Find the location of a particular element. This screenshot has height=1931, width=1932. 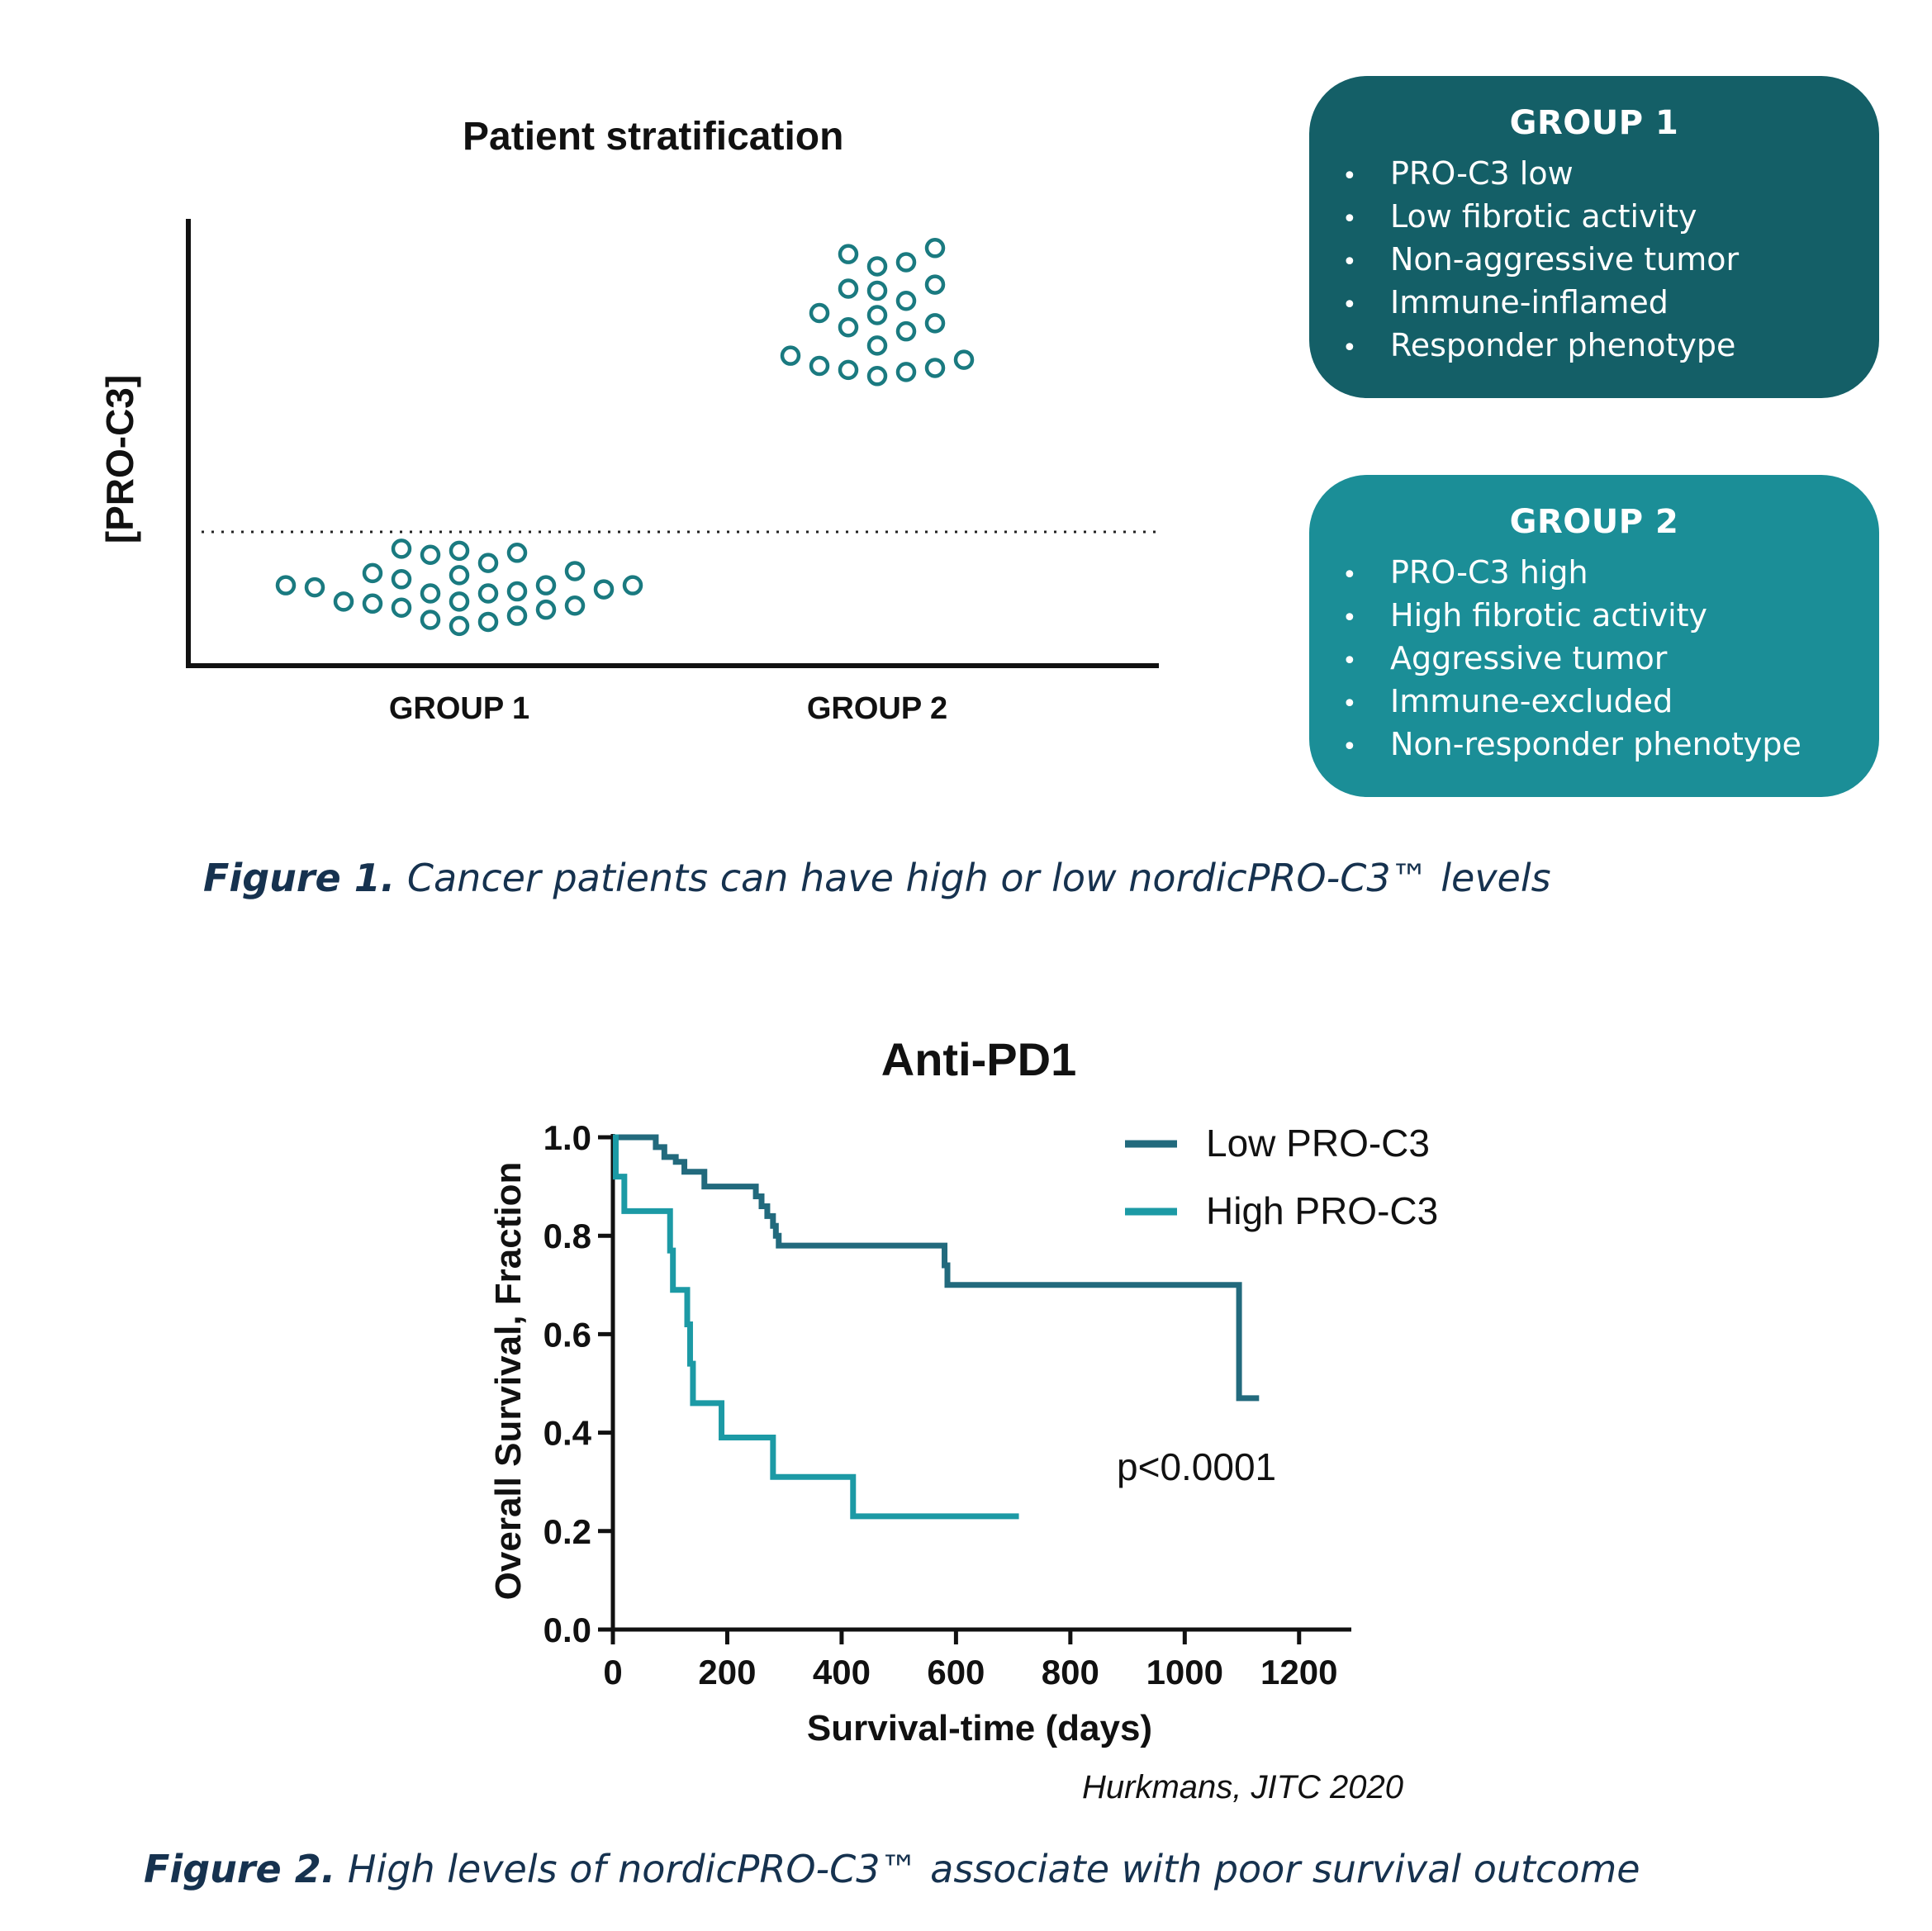

citation: Hurkmans, JITC 2020 is located at coordinates (1243, 1787).